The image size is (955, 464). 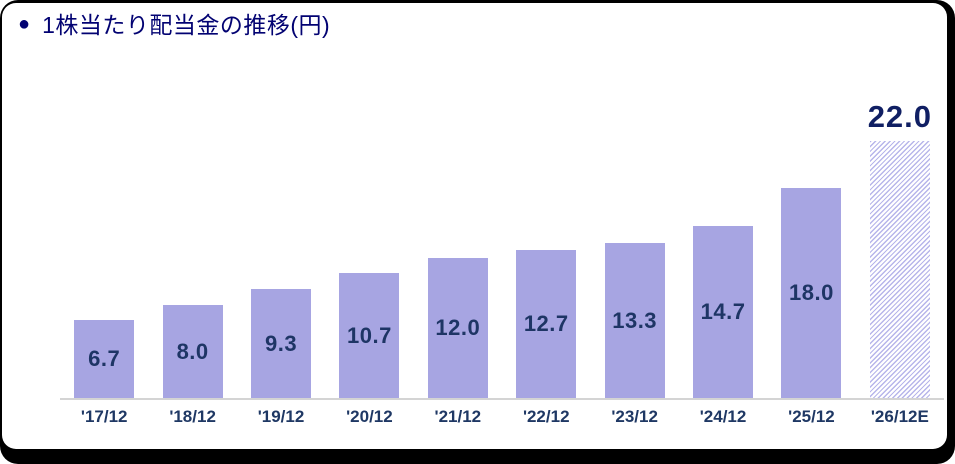 I want to click on bar: 6.7, so click(x=104, y=359).